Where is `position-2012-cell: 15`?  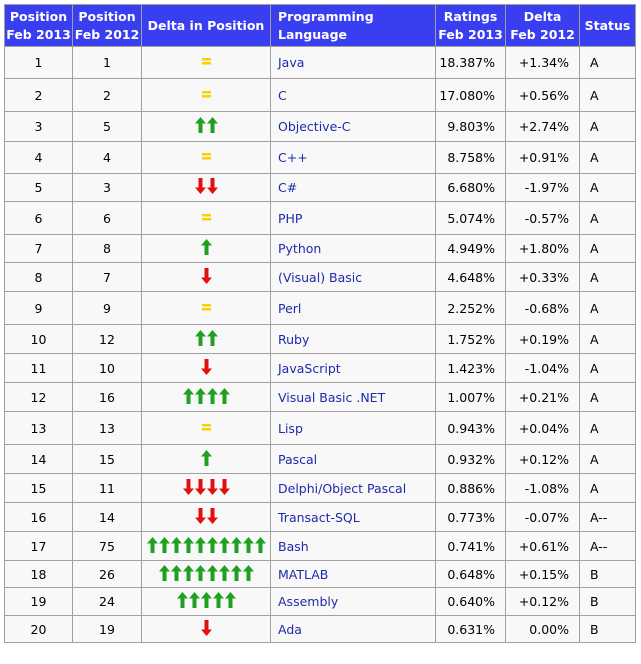 position-2012-cell: 15 is located at coordinates (107, 459).